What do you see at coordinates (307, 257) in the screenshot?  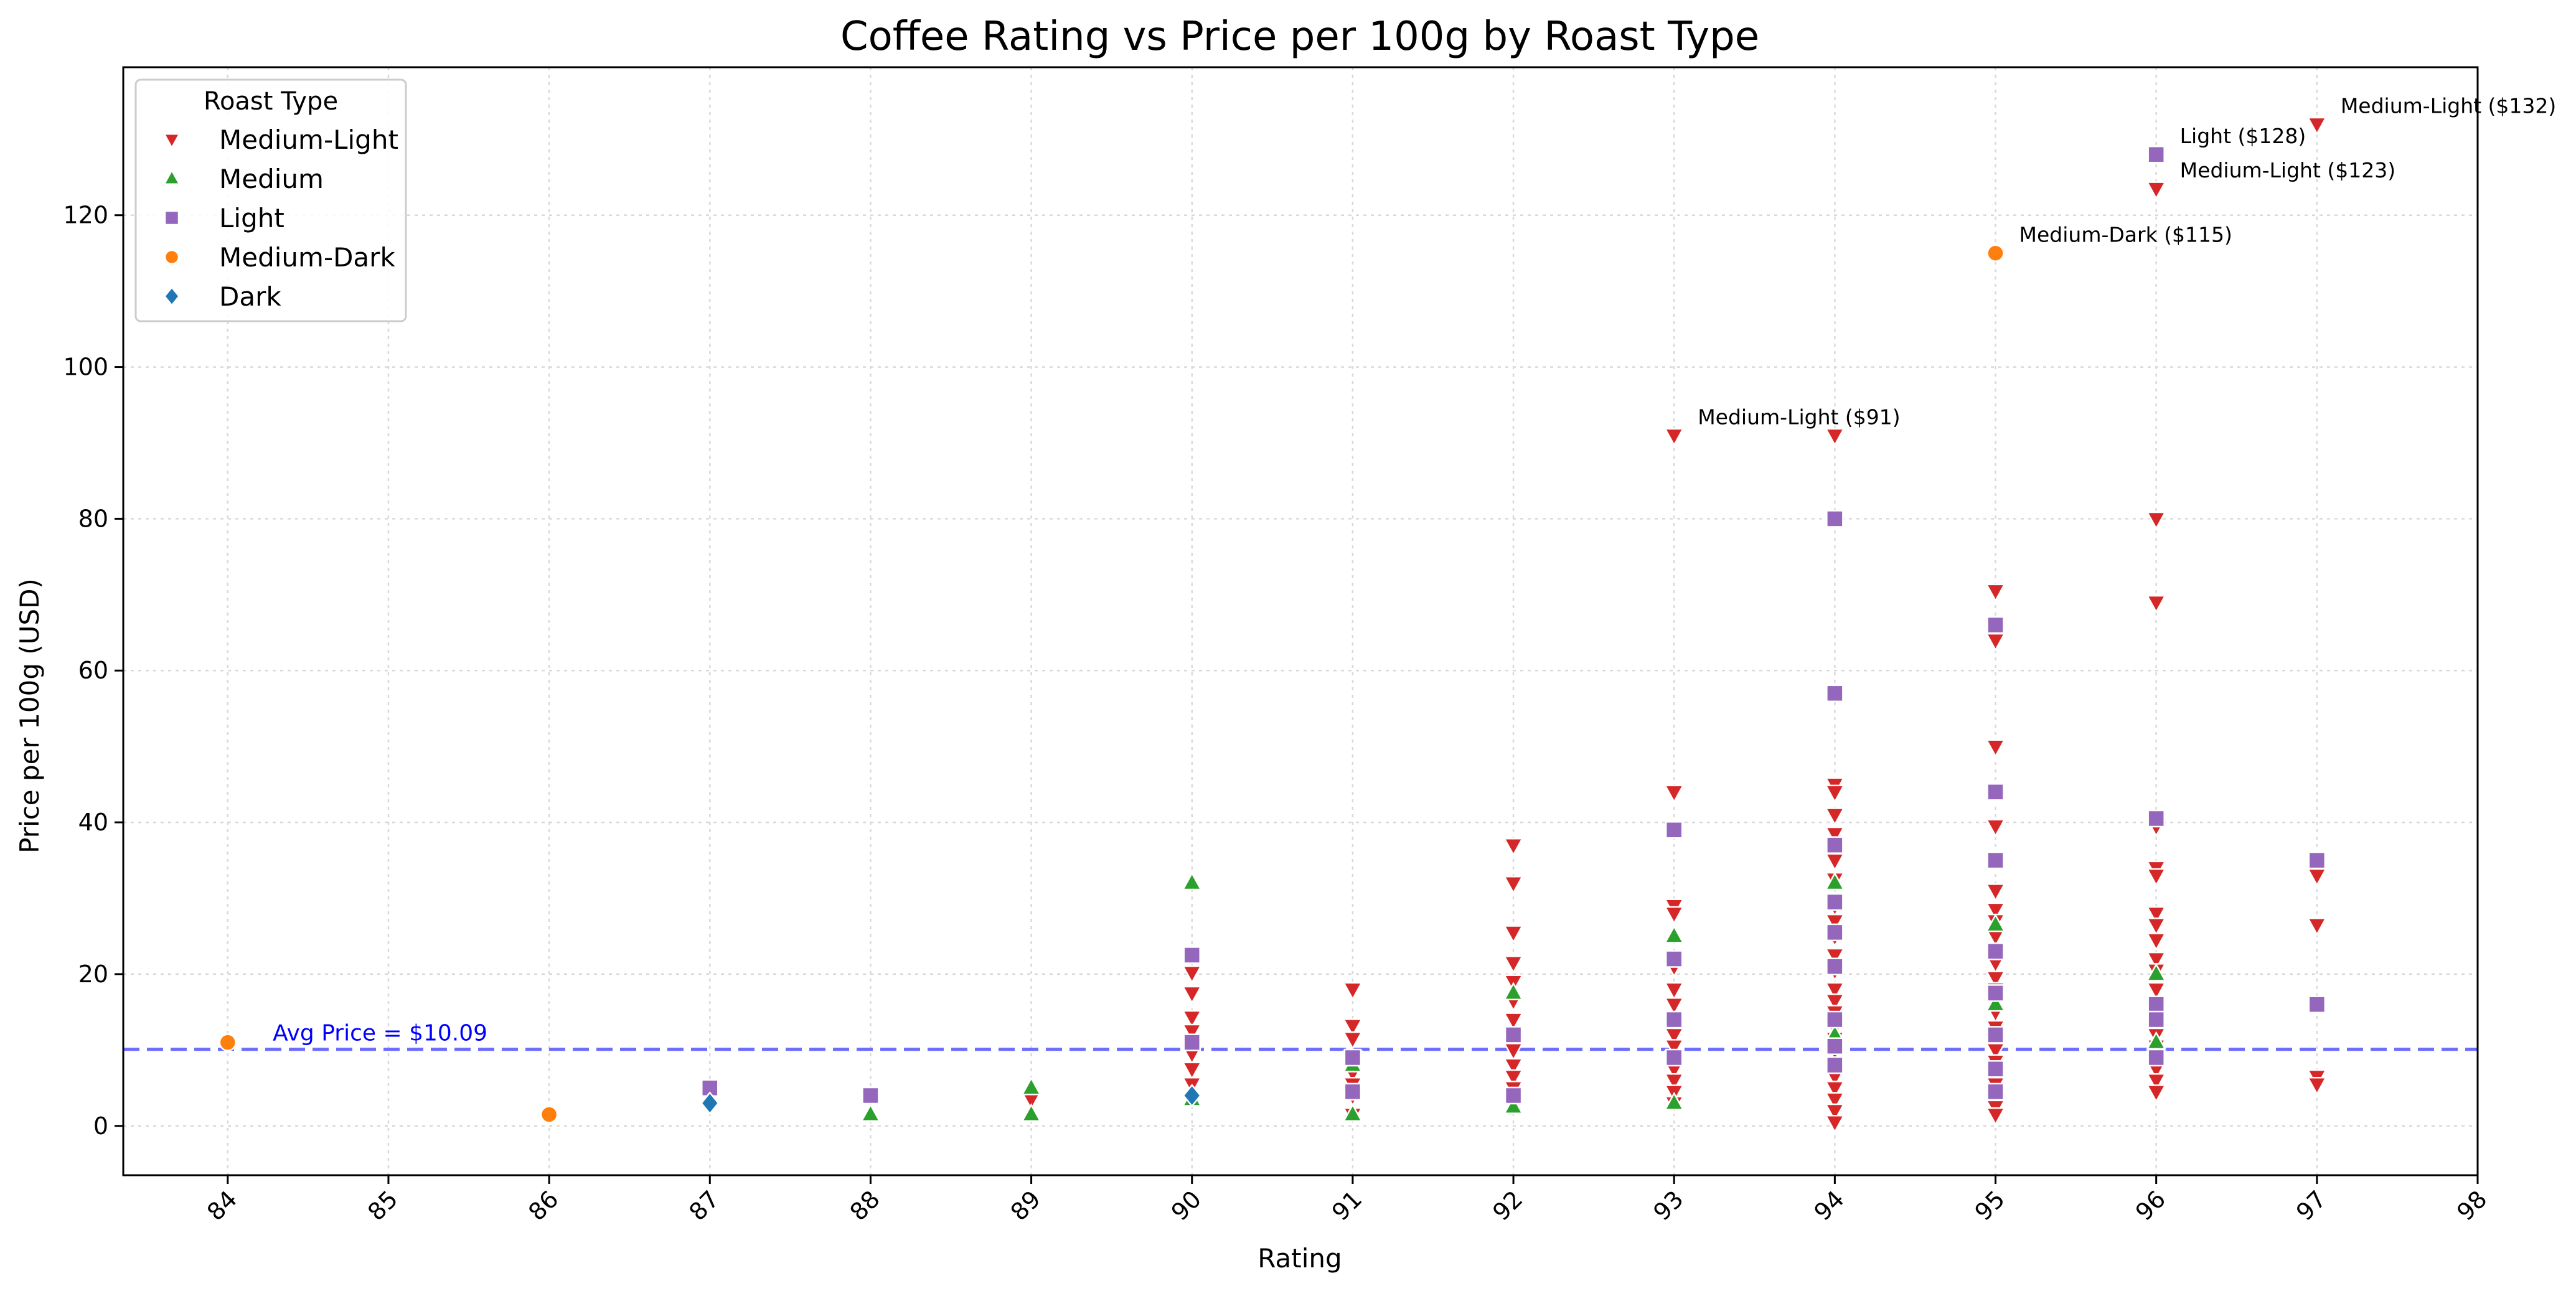 I see `legend-entry: Medium-Dark` at bounding box center [307, 257].